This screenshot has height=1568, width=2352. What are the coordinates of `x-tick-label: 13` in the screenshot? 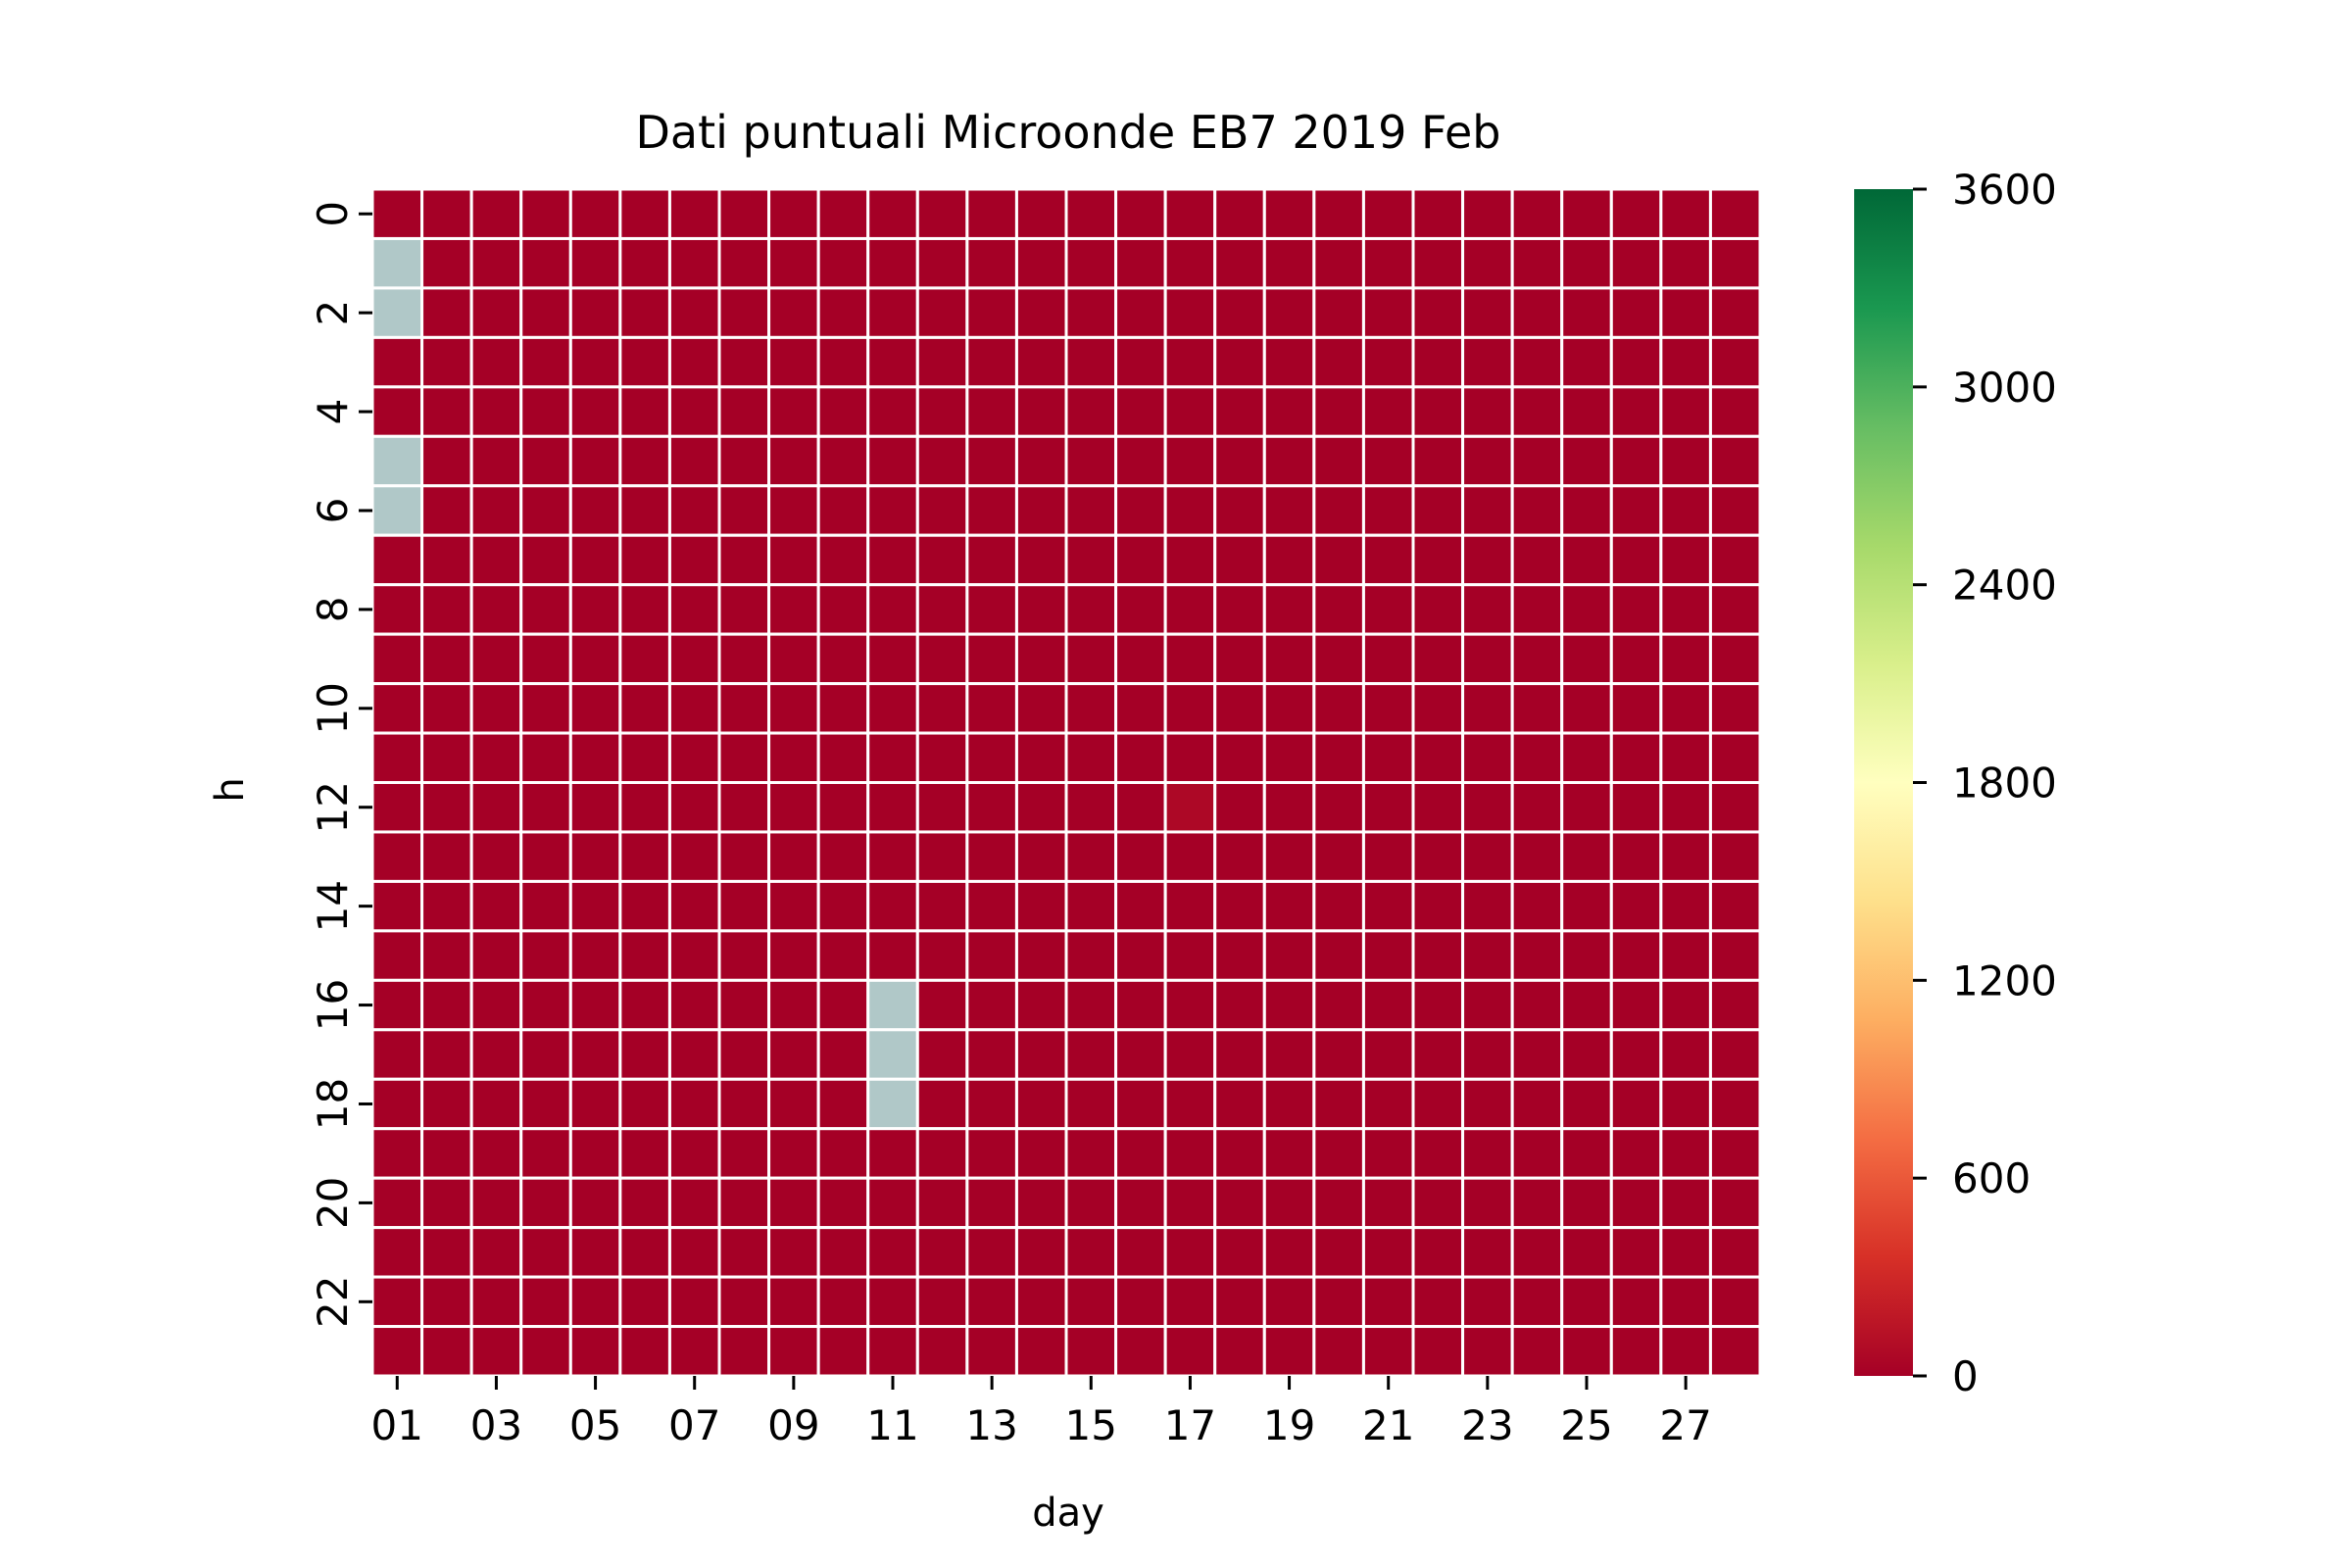 It's located at (991, 1425).